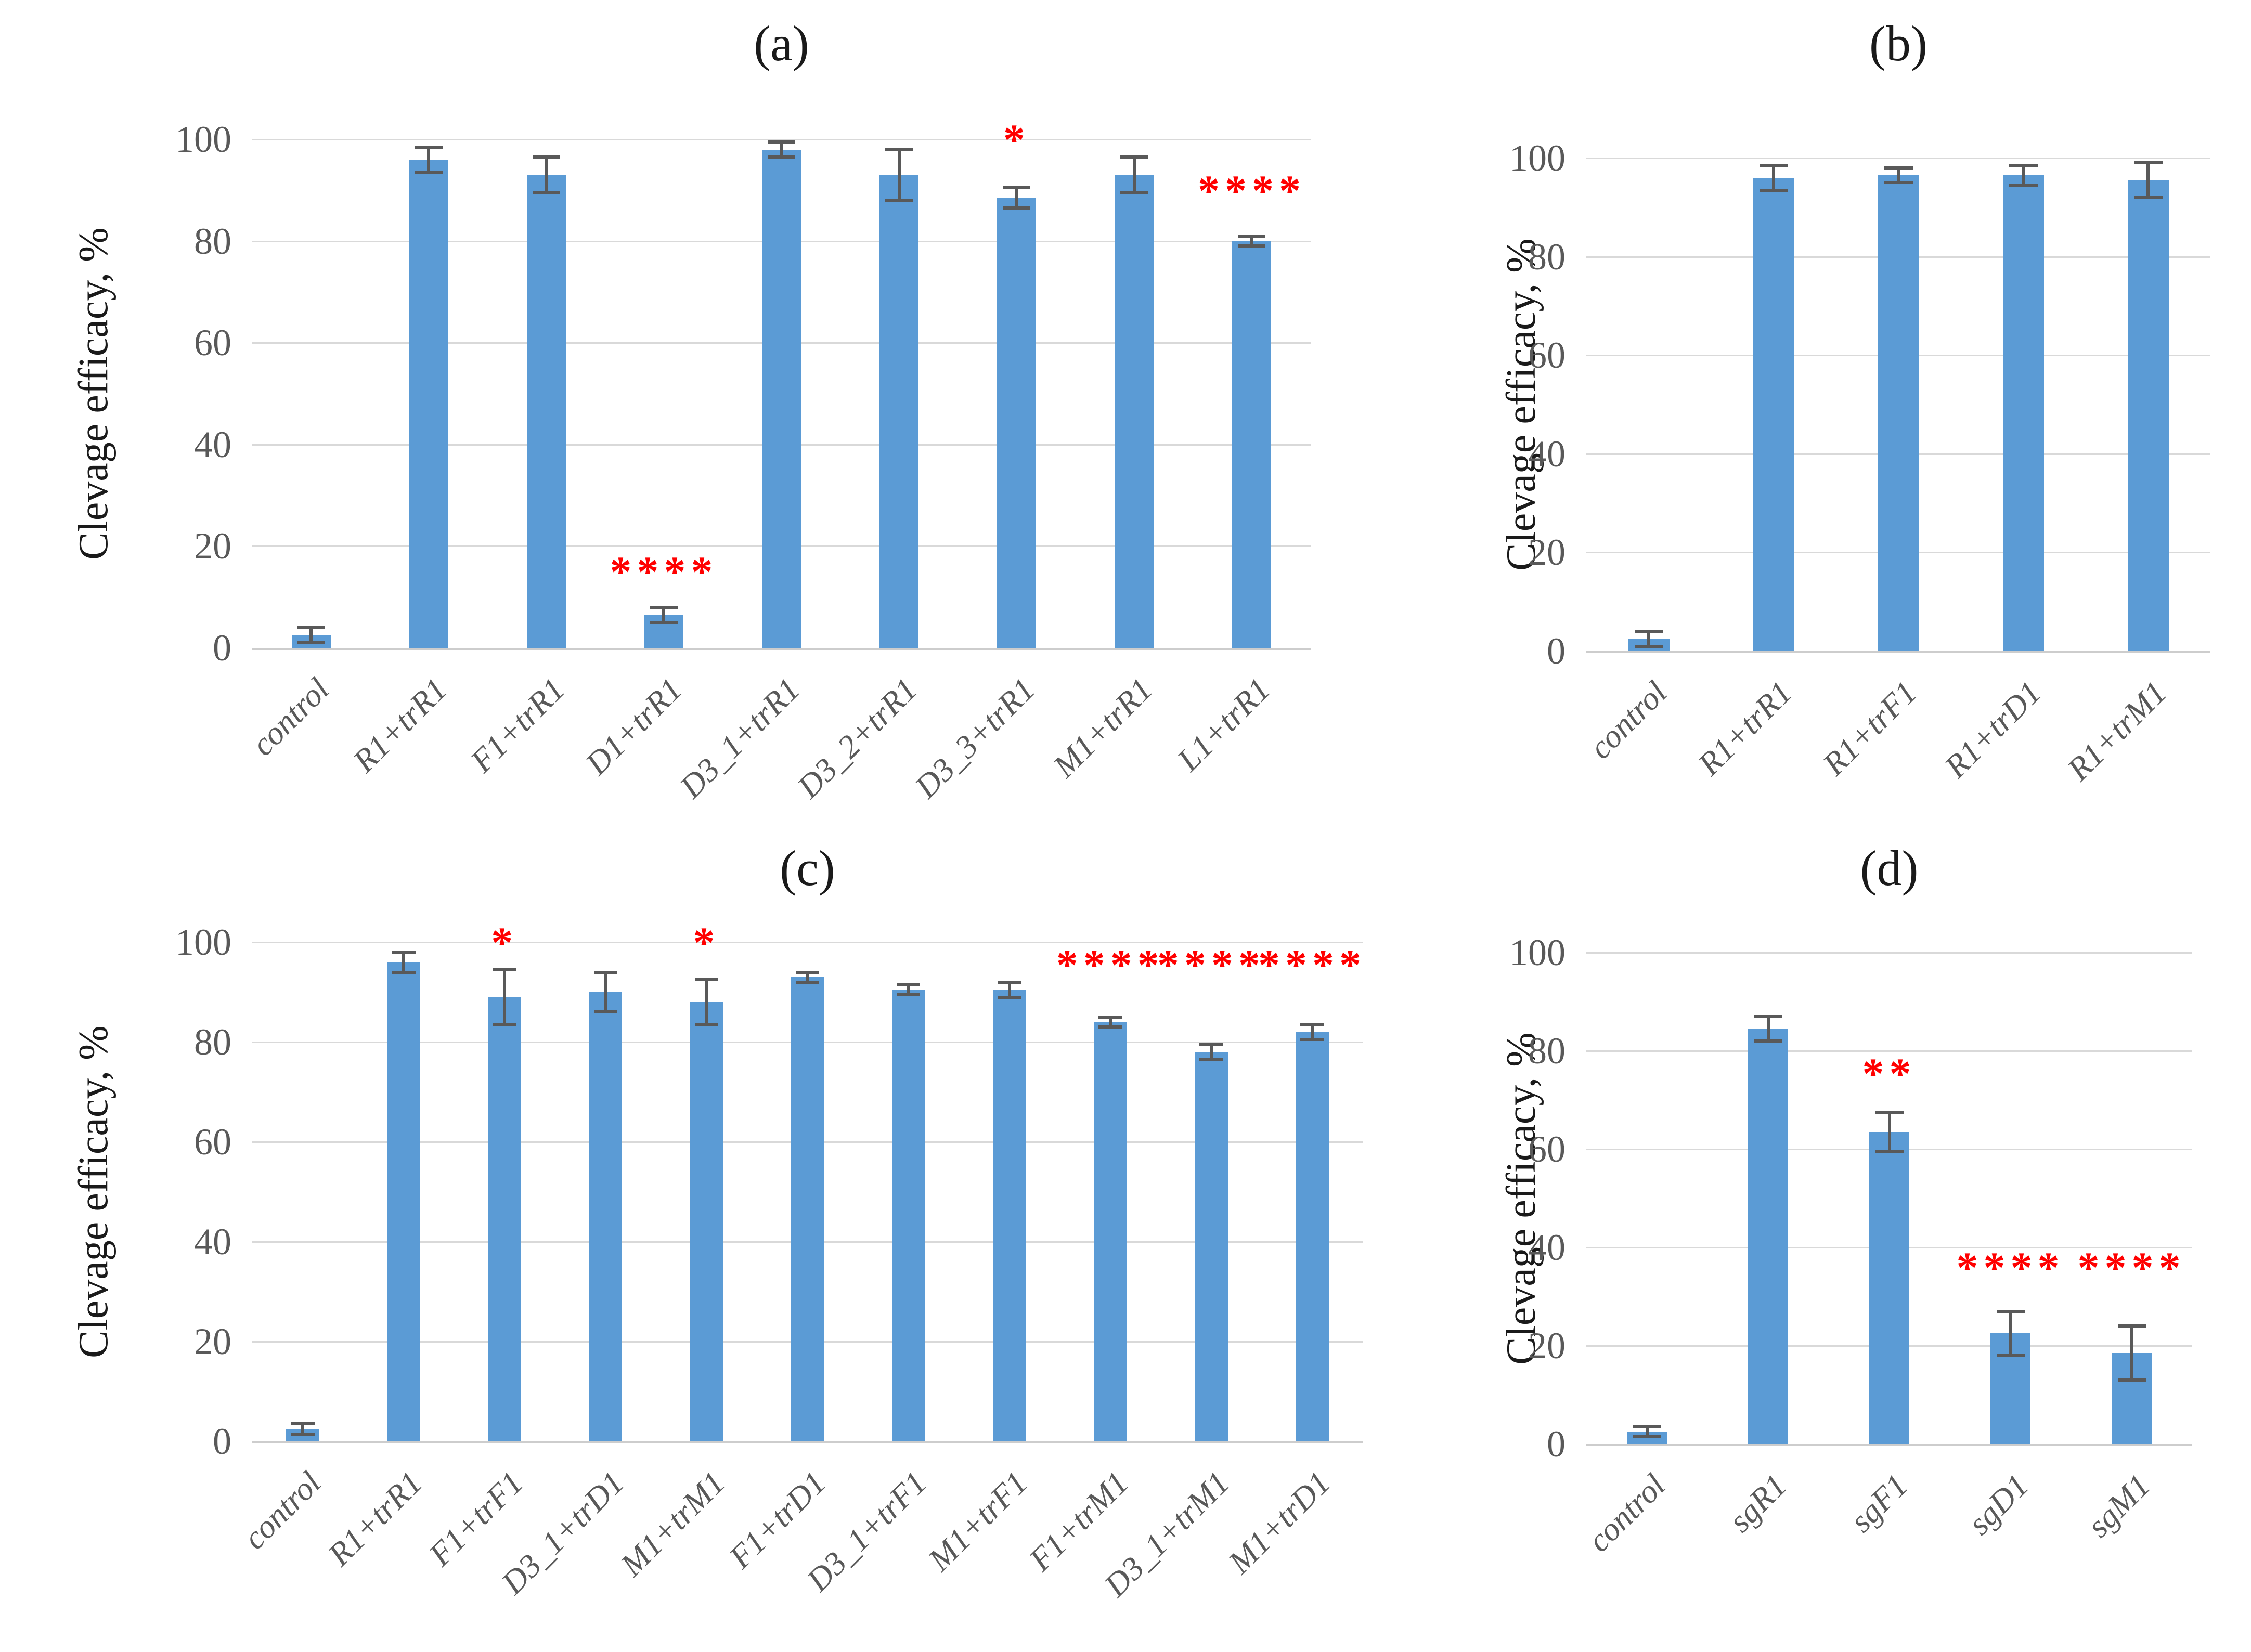 The width and height of the screenshot is (2251, 1652). I want to click on x-tick-label-text: M1+trF1, so click(978, 1521).